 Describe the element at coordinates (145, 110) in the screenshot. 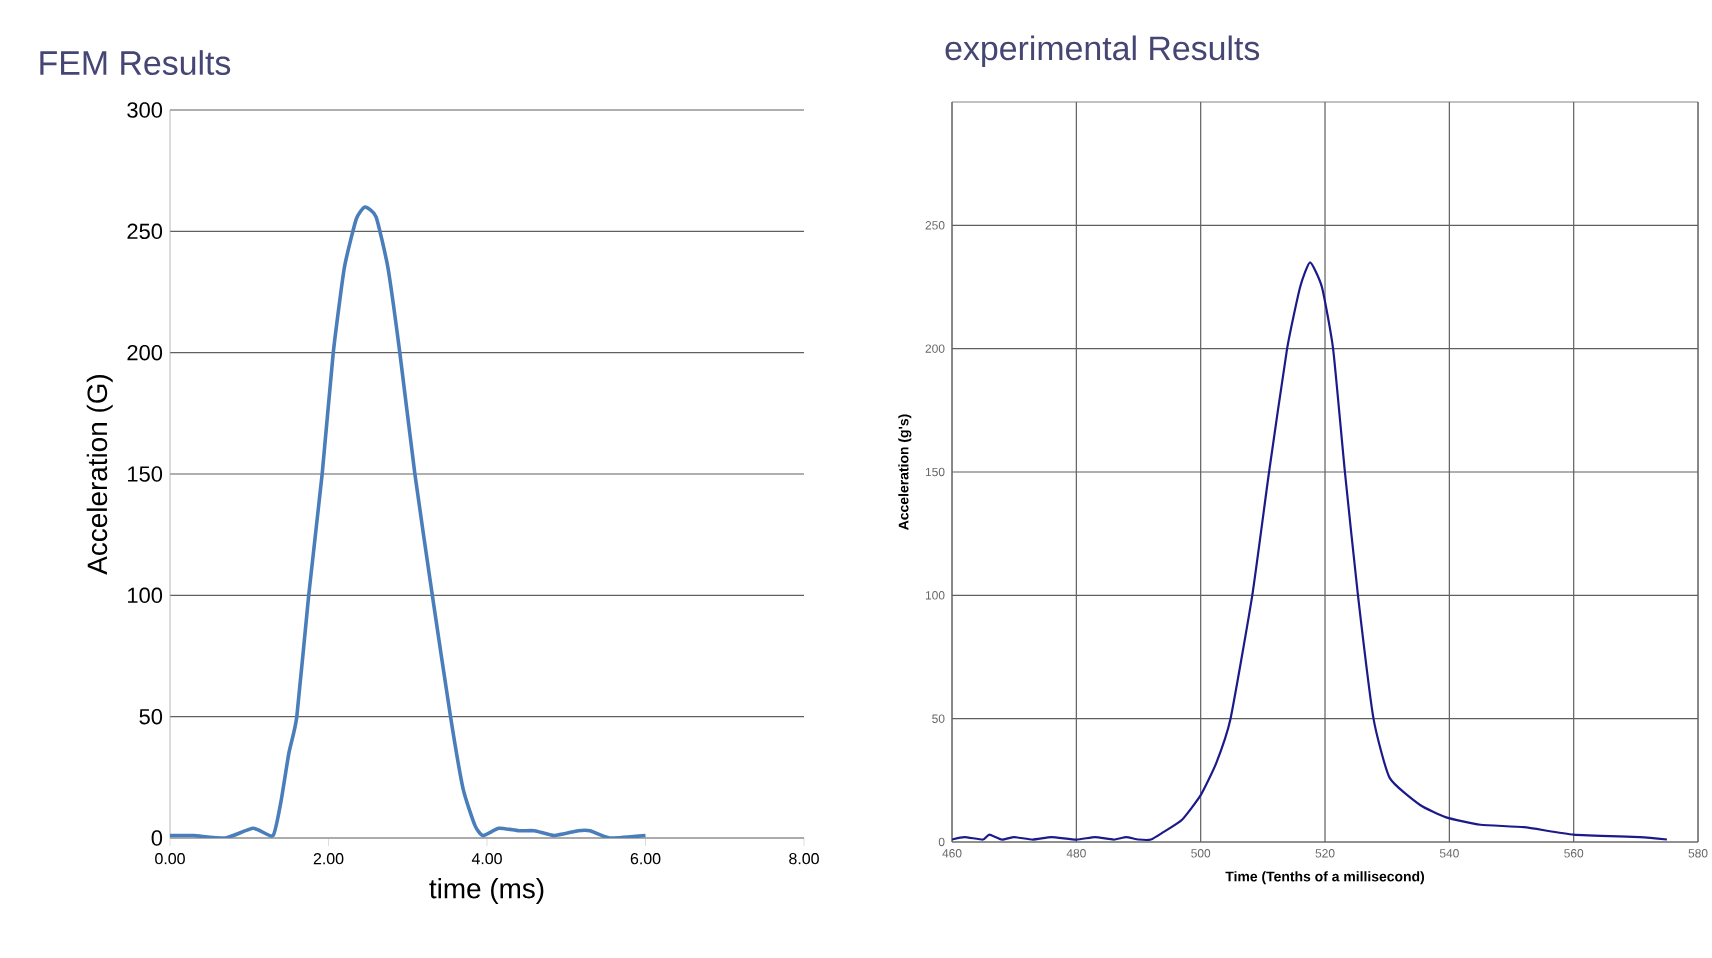

I see `y-tick-label: 300` at that location.